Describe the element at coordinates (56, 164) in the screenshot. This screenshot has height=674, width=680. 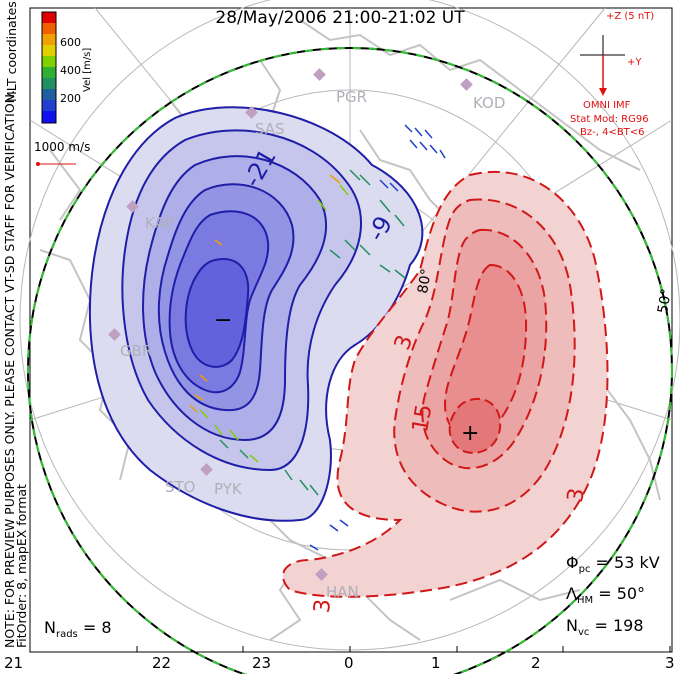
I see `vector-scale-arrow` at that location.